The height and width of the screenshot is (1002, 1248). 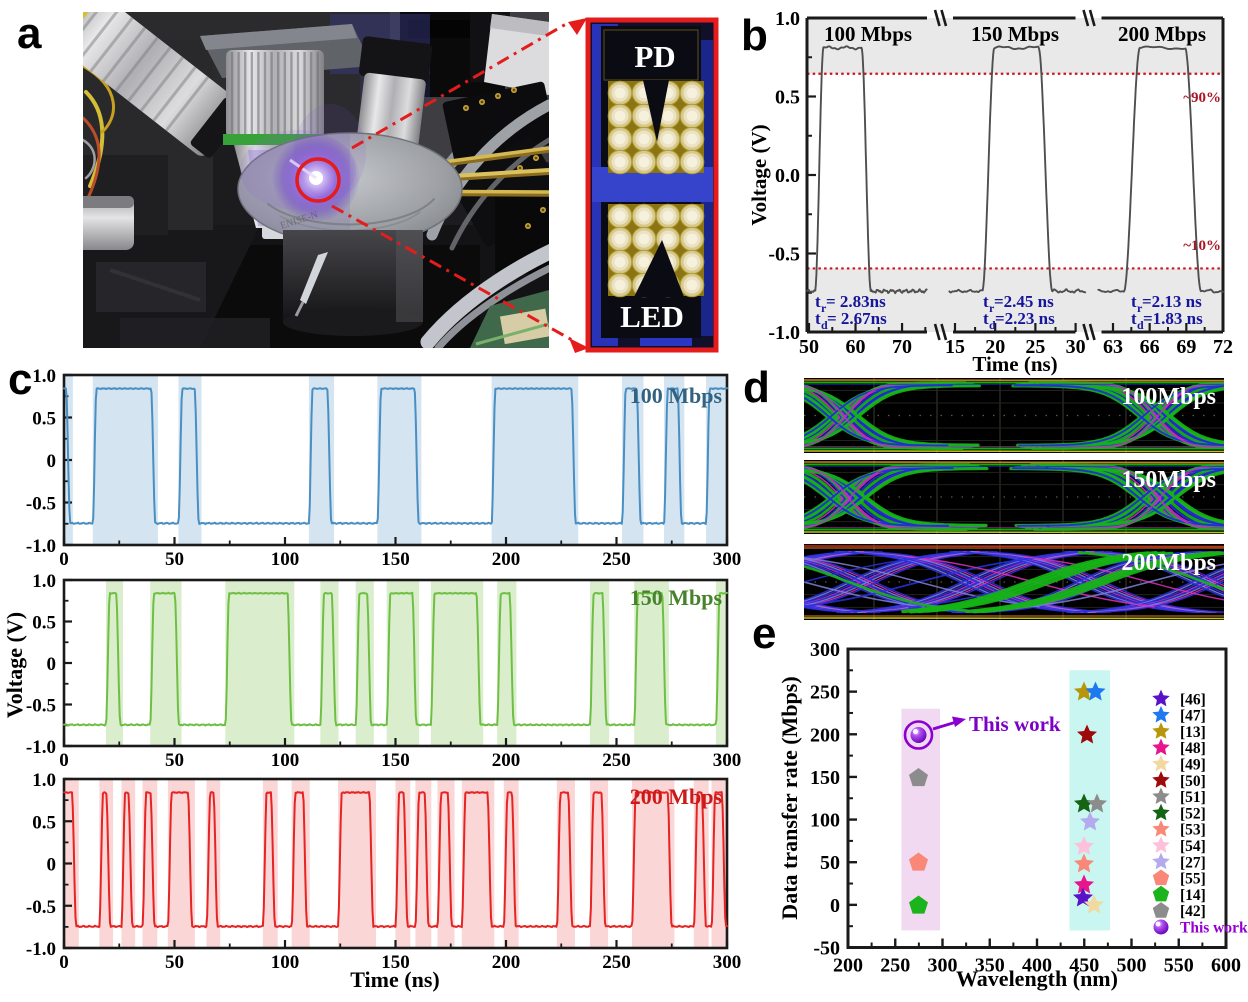 What do you see at coordinates (1024, 301) in the screenshot?
I see `svg-text: =2.45 ns` at bounding box center [1024, 301].